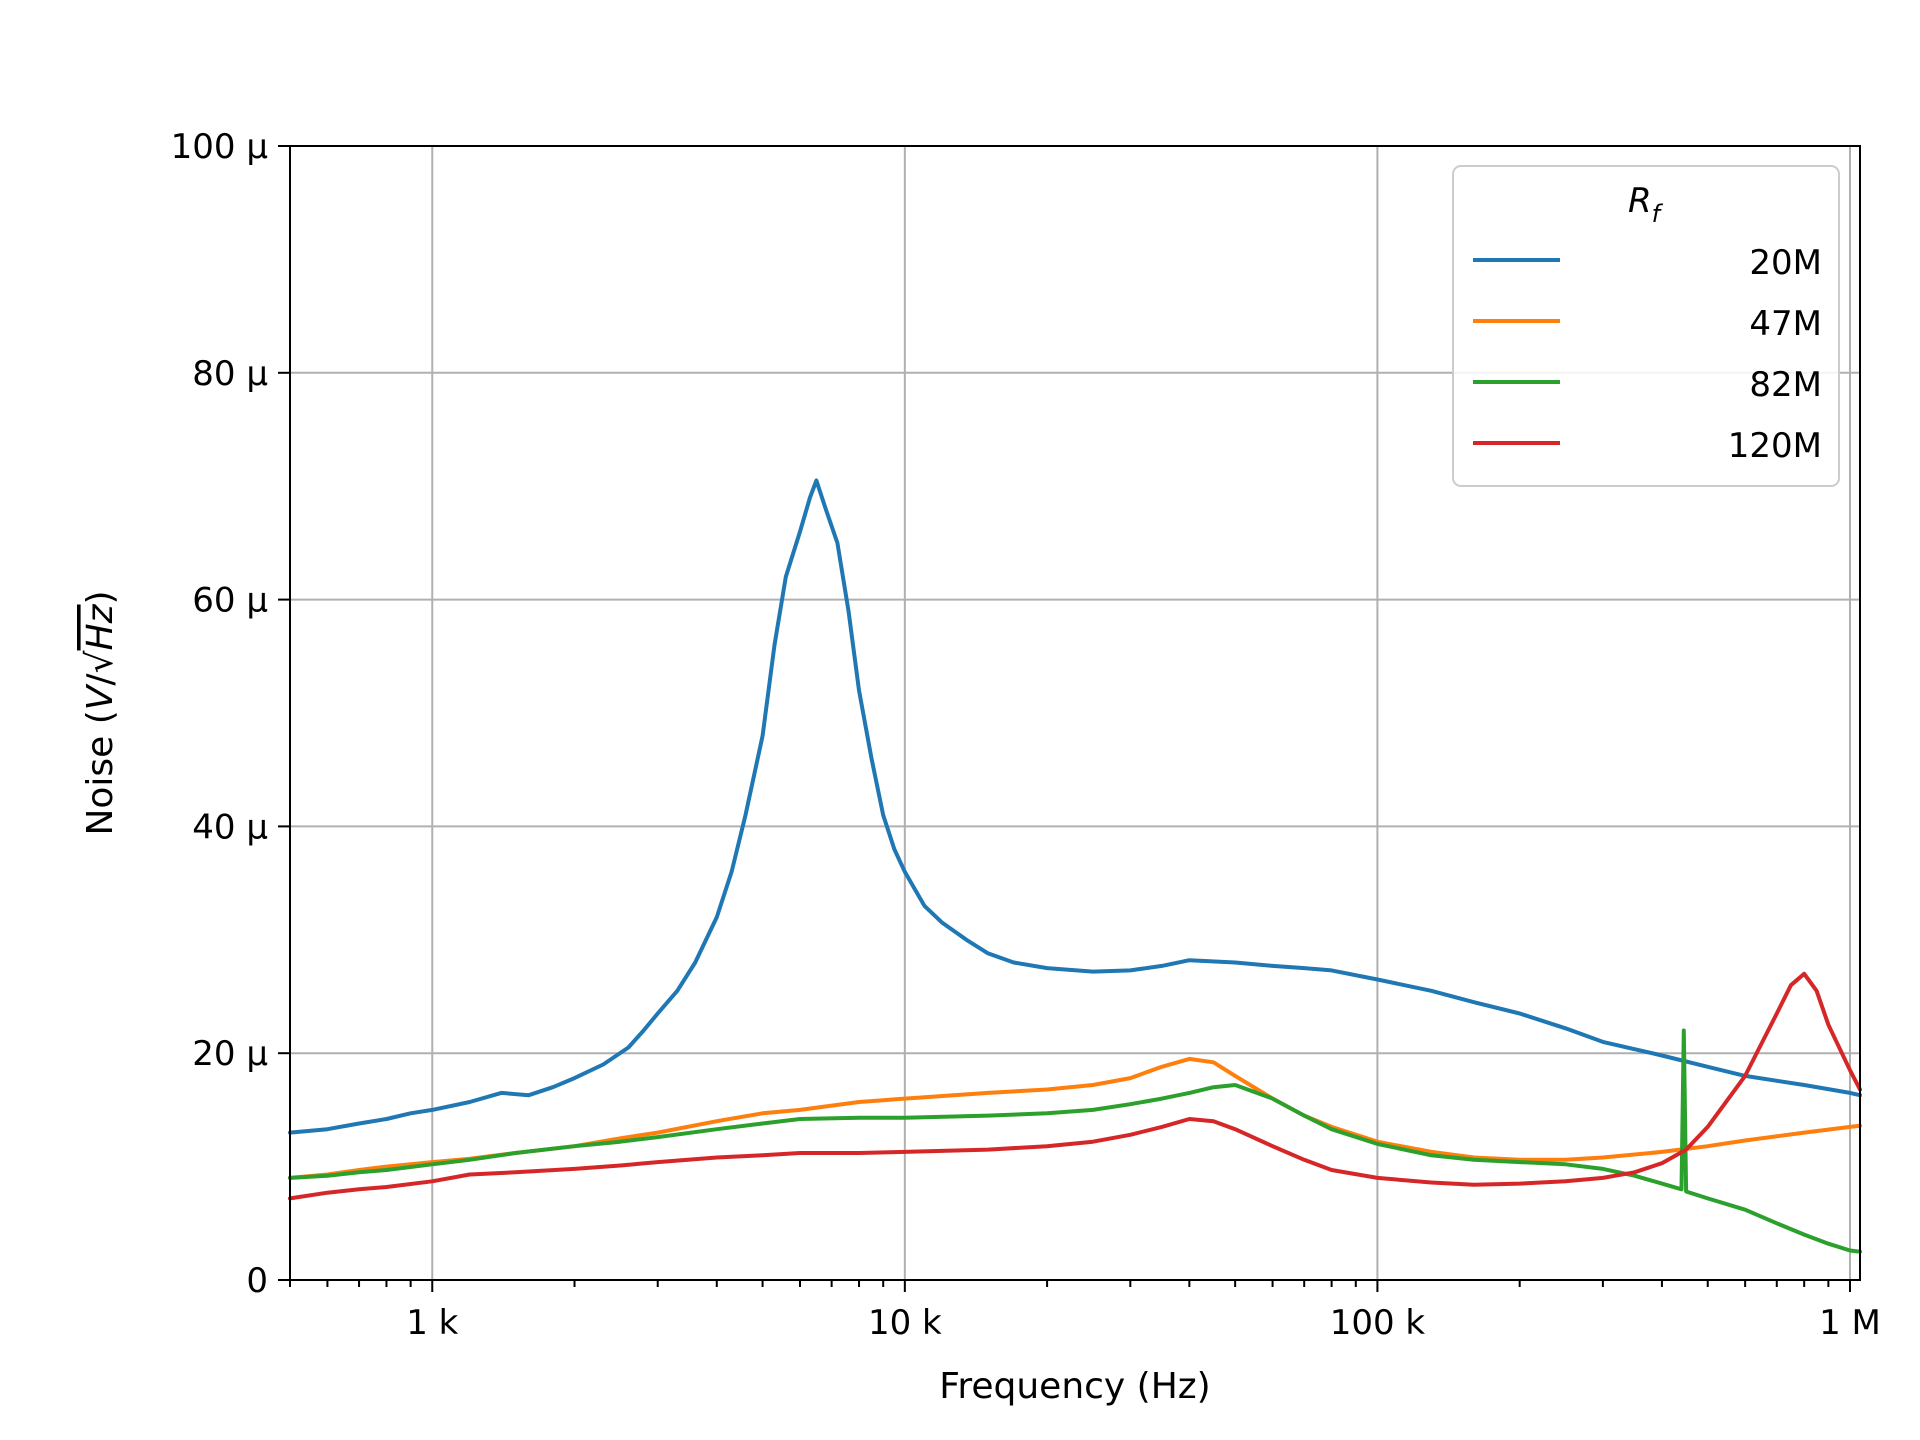  Describe the element at coordinates (100, 661) in the screenshot. I see `y-axis-label-sqrt: √` at that location.